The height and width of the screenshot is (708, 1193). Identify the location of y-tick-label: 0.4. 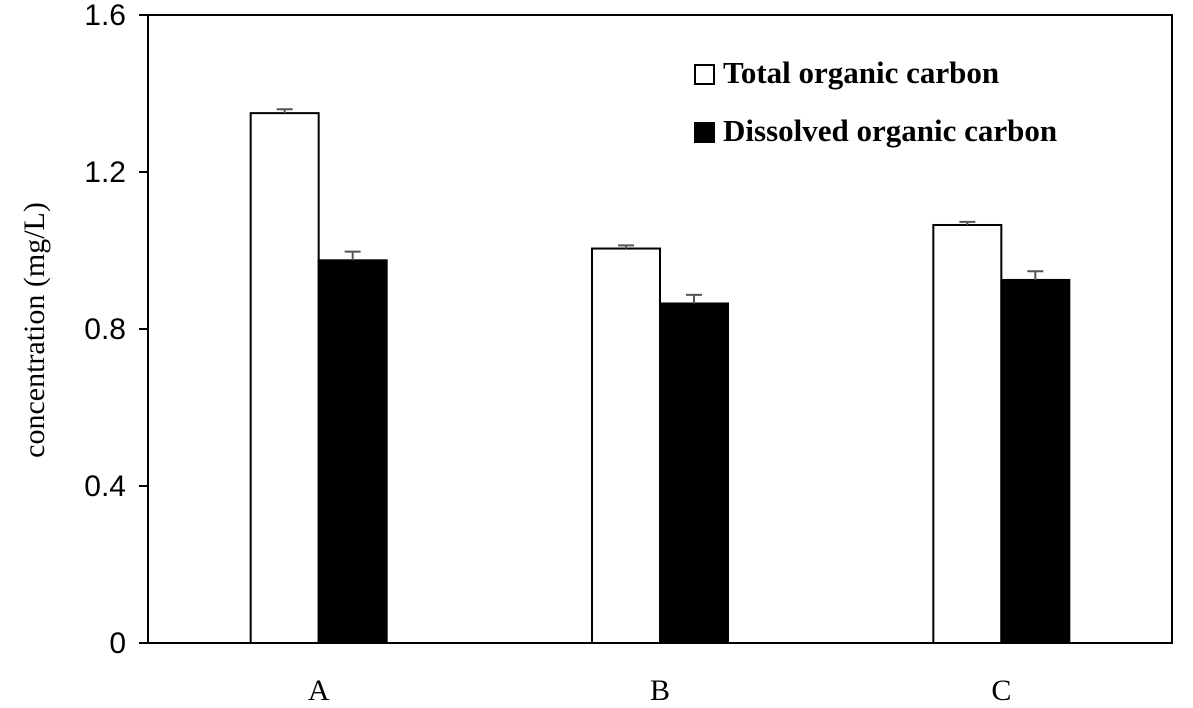
(105, 486).